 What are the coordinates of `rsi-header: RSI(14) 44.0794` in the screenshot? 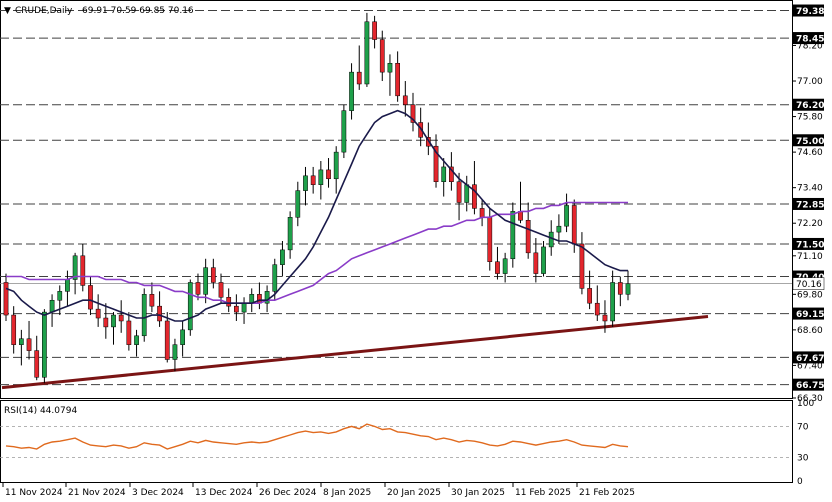 It's located at (40, 411).